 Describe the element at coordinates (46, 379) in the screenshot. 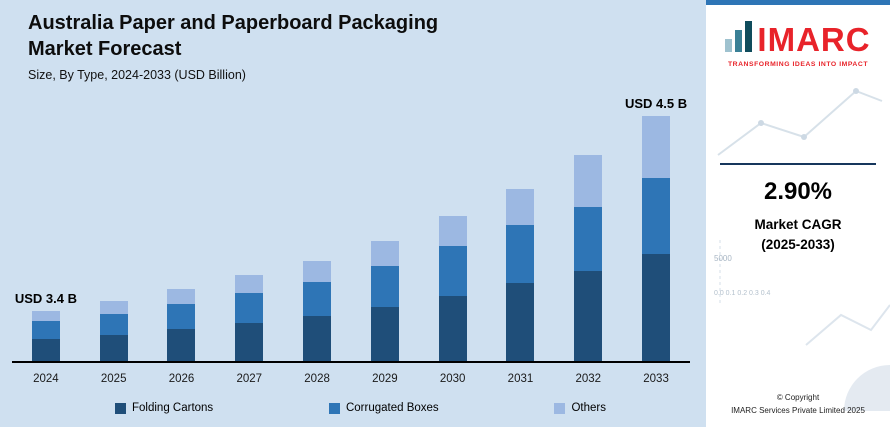

I see `x-axis-label-2024: 2024` at that location.